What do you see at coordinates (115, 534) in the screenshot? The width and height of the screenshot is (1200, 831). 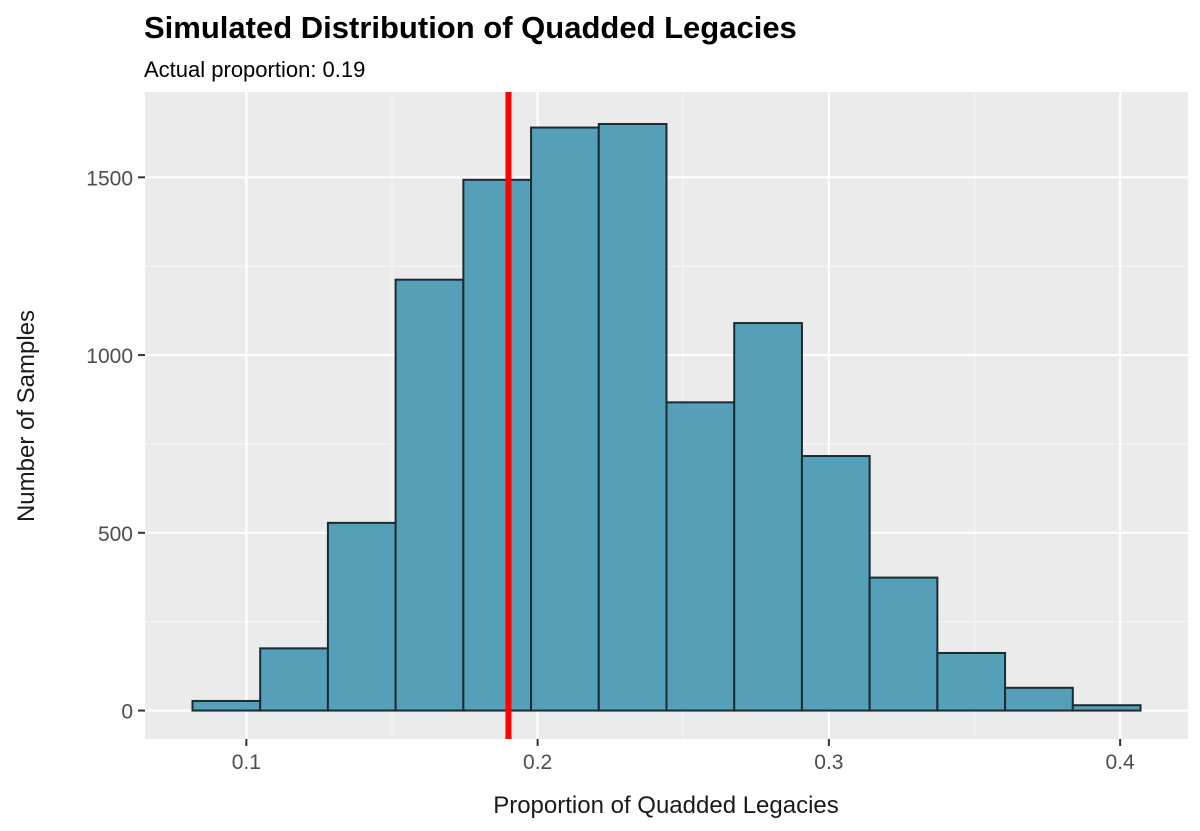 I see `y-tick-label: 500` at bounding box center [115, 534].